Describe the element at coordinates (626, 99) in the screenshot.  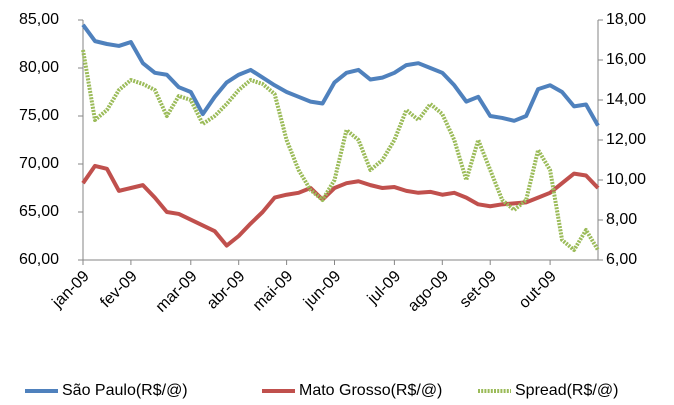
I see `y2-tick-label: 14,00` at that location.